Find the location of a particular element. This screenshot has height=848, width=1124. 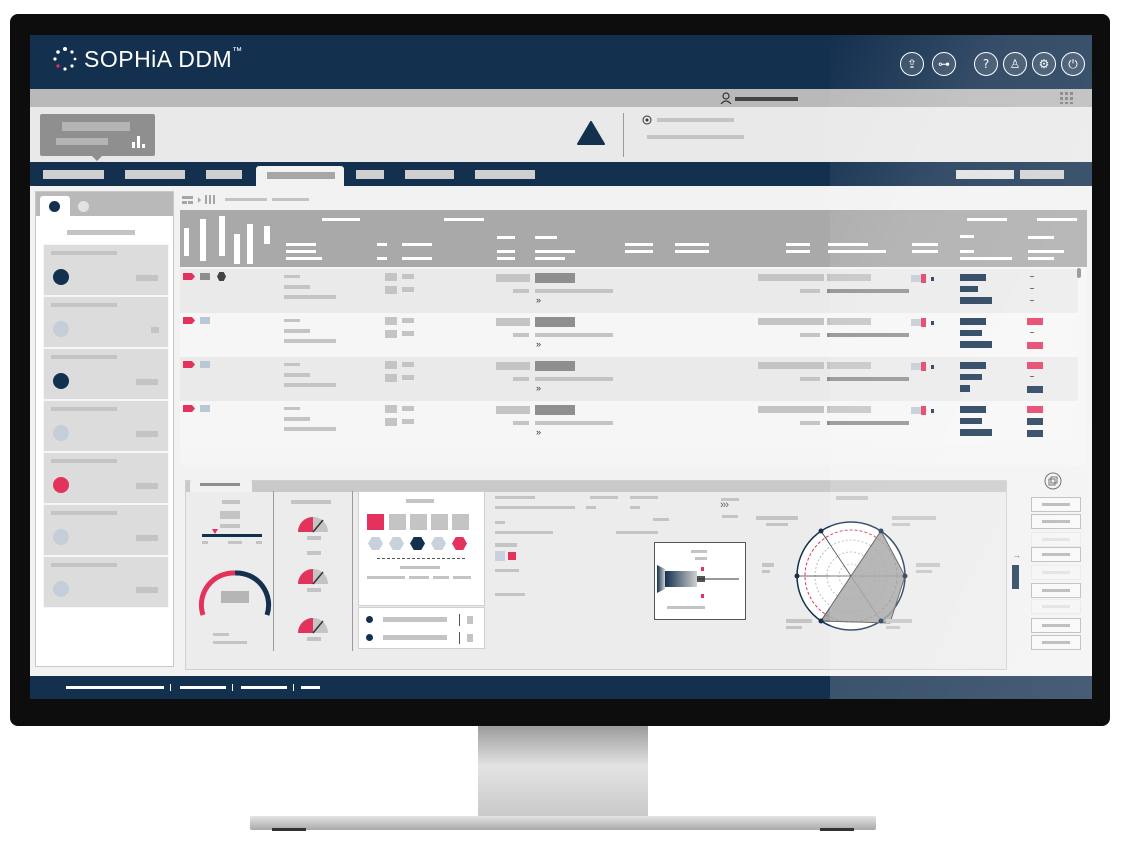

user-name is located at coordinates (766, 99).